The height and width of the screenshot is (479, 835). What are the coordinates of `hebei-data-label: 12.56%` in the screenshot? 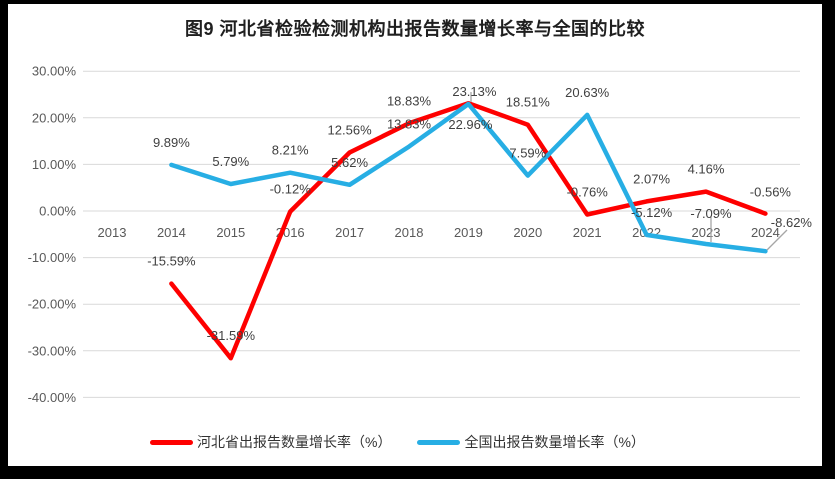 It's located at (350, 129).